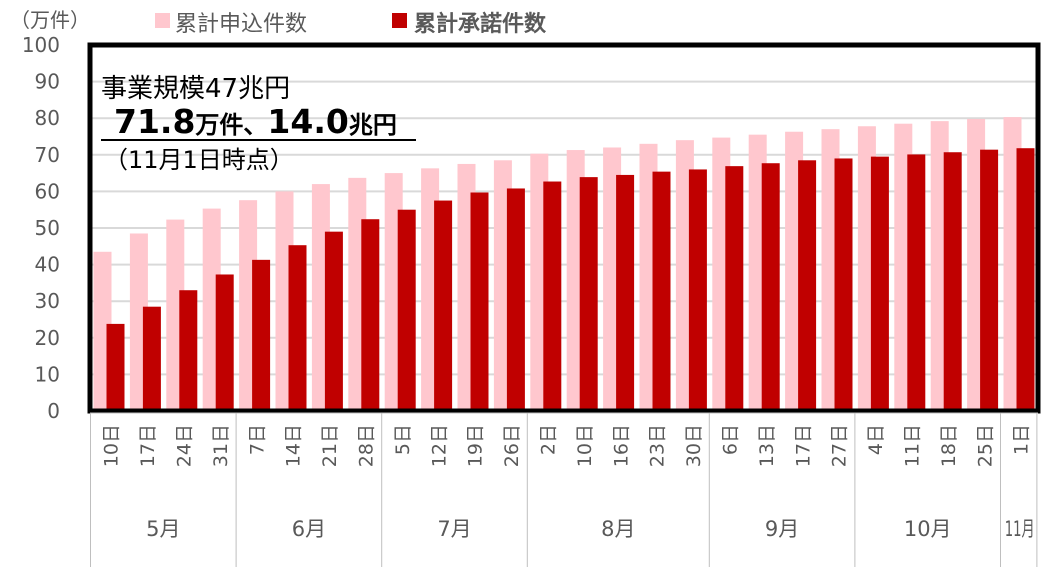  Describe the element at coordinates (154, 121) in the screenshot. I see `annotation-count-value: 71.8` at that location.